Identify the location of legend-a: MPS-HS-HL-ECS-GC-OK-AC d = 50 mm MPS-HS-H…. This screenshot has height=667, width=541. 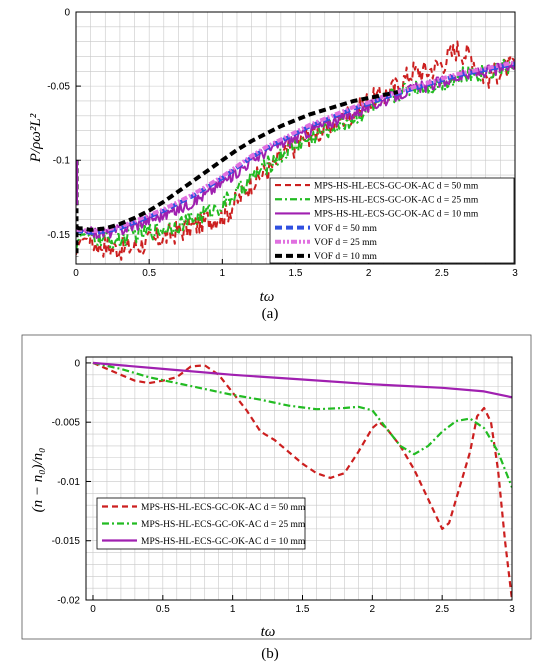
(392, 220).